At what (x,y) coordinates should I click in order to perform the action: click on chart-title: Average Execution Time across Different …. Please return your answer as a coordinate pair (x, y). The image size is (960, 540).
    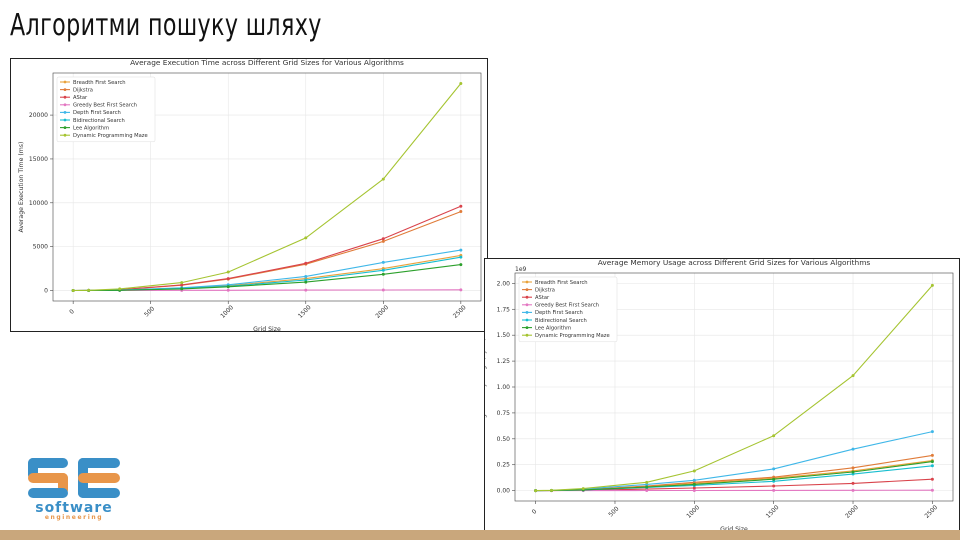
    Looking at the image, I should click on (267, 63).